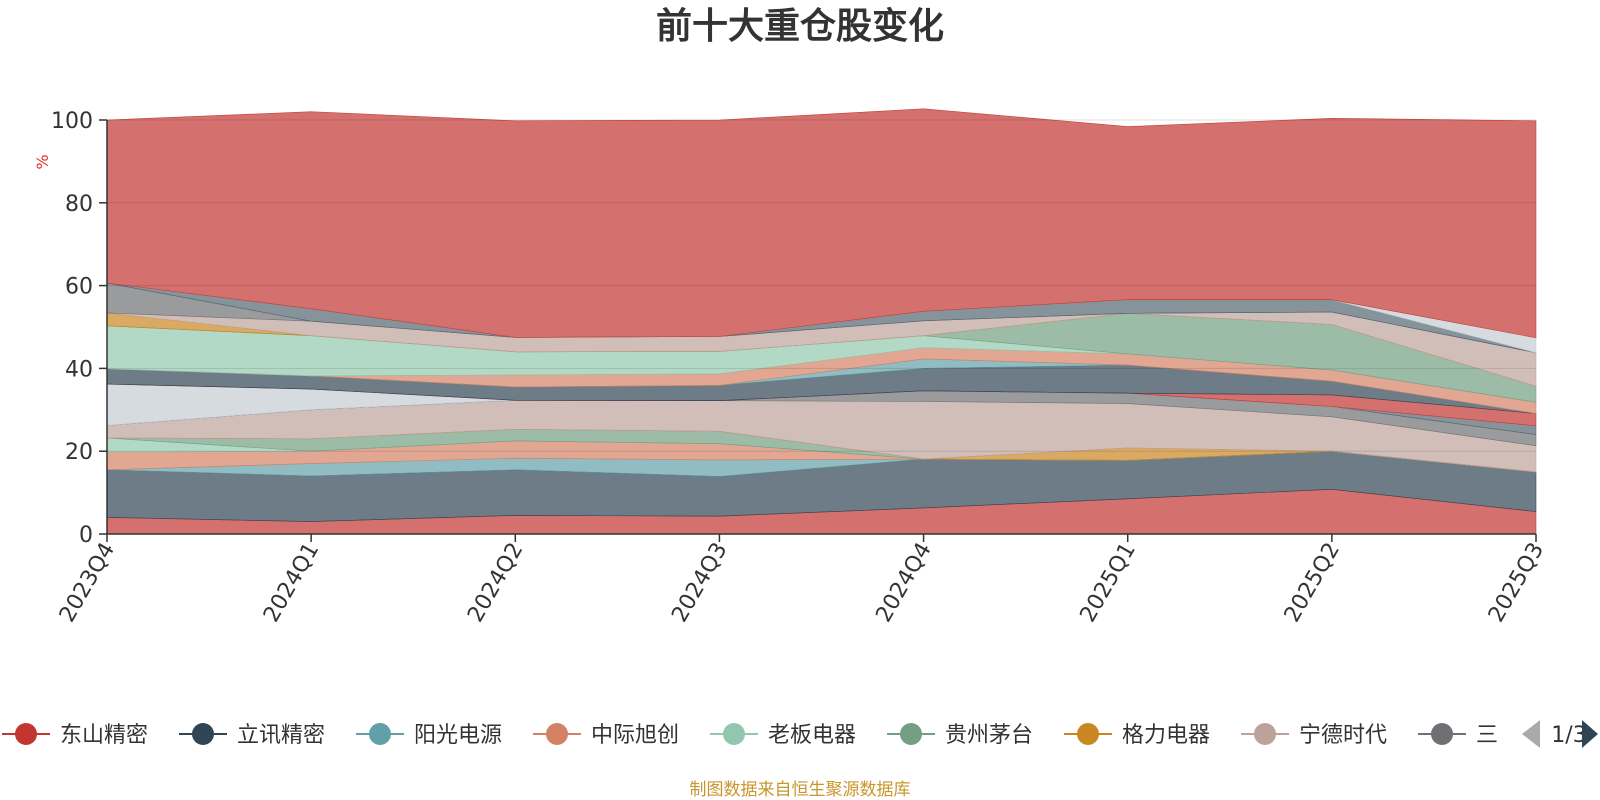  I want to click on legend-label: 东山精密, so click(104, 735).